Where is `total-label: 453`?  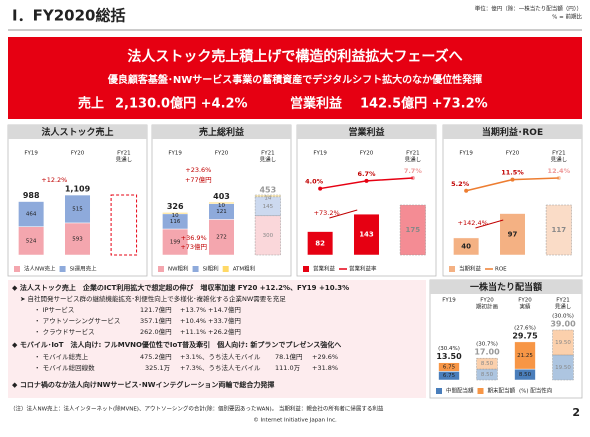 total-label: 453 is located at coordinates (267, 189).